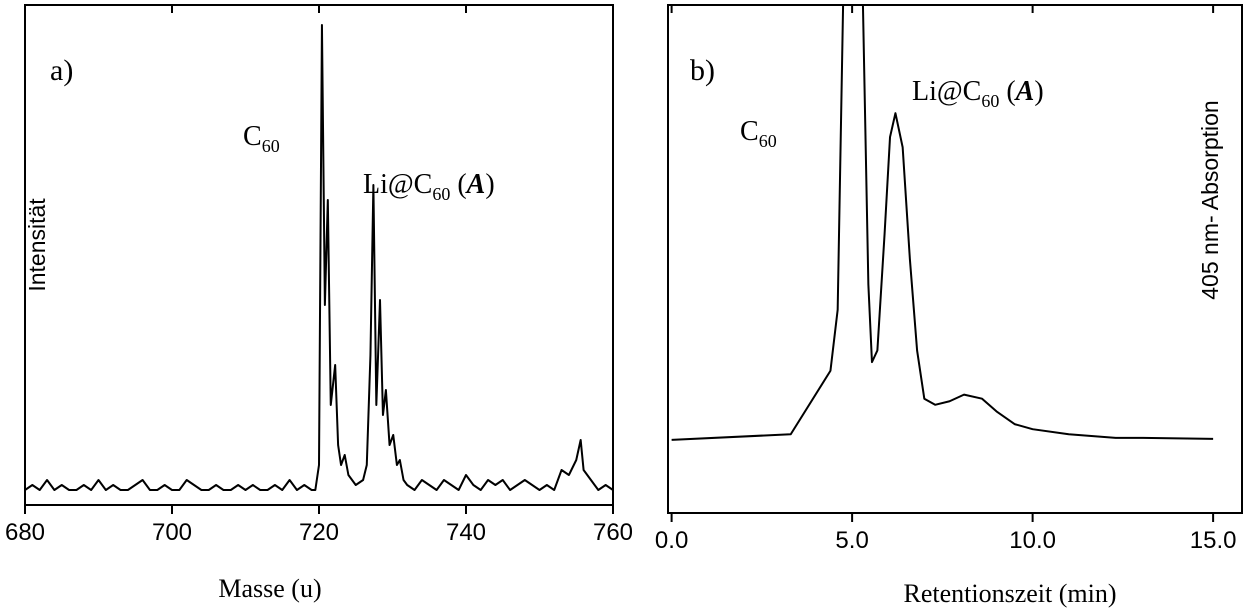 Image resolution: width=1250 pixels, height=611 pixels. What do you see at coordinates (851, 540) in the screenshot?
I see `x-tick-label: 5.0` at bounding box center [851, 540].